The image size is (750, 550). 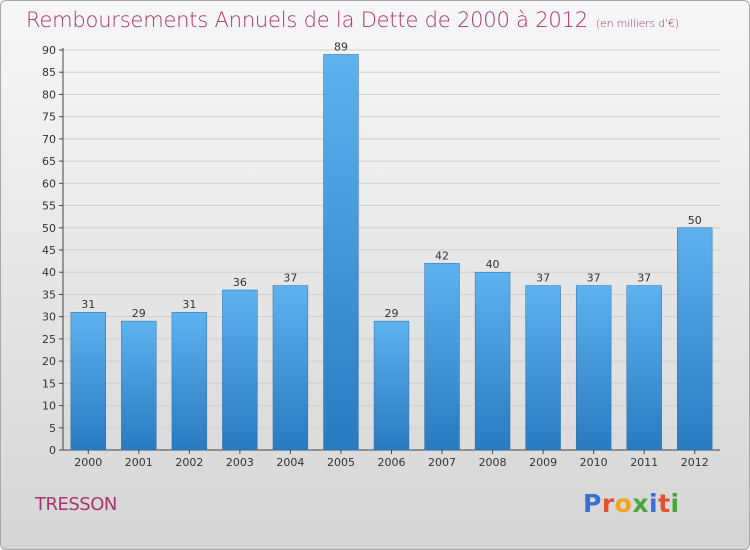 What do you see at coordinates (392, 313) in the screenshot?
I see `data-label-2006: 29` at bounding box center [392, 313].